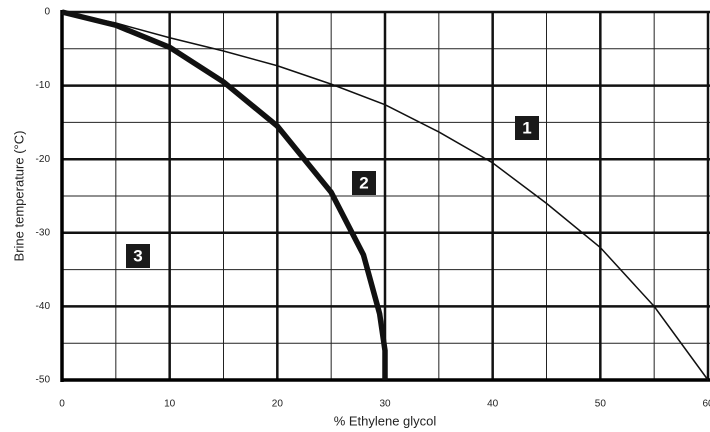 The width and height of the screenshot is (710, 432). Describe the element at coordinates (47, 12) in the screenshot. I see `y-tick-label: 0` at that location.